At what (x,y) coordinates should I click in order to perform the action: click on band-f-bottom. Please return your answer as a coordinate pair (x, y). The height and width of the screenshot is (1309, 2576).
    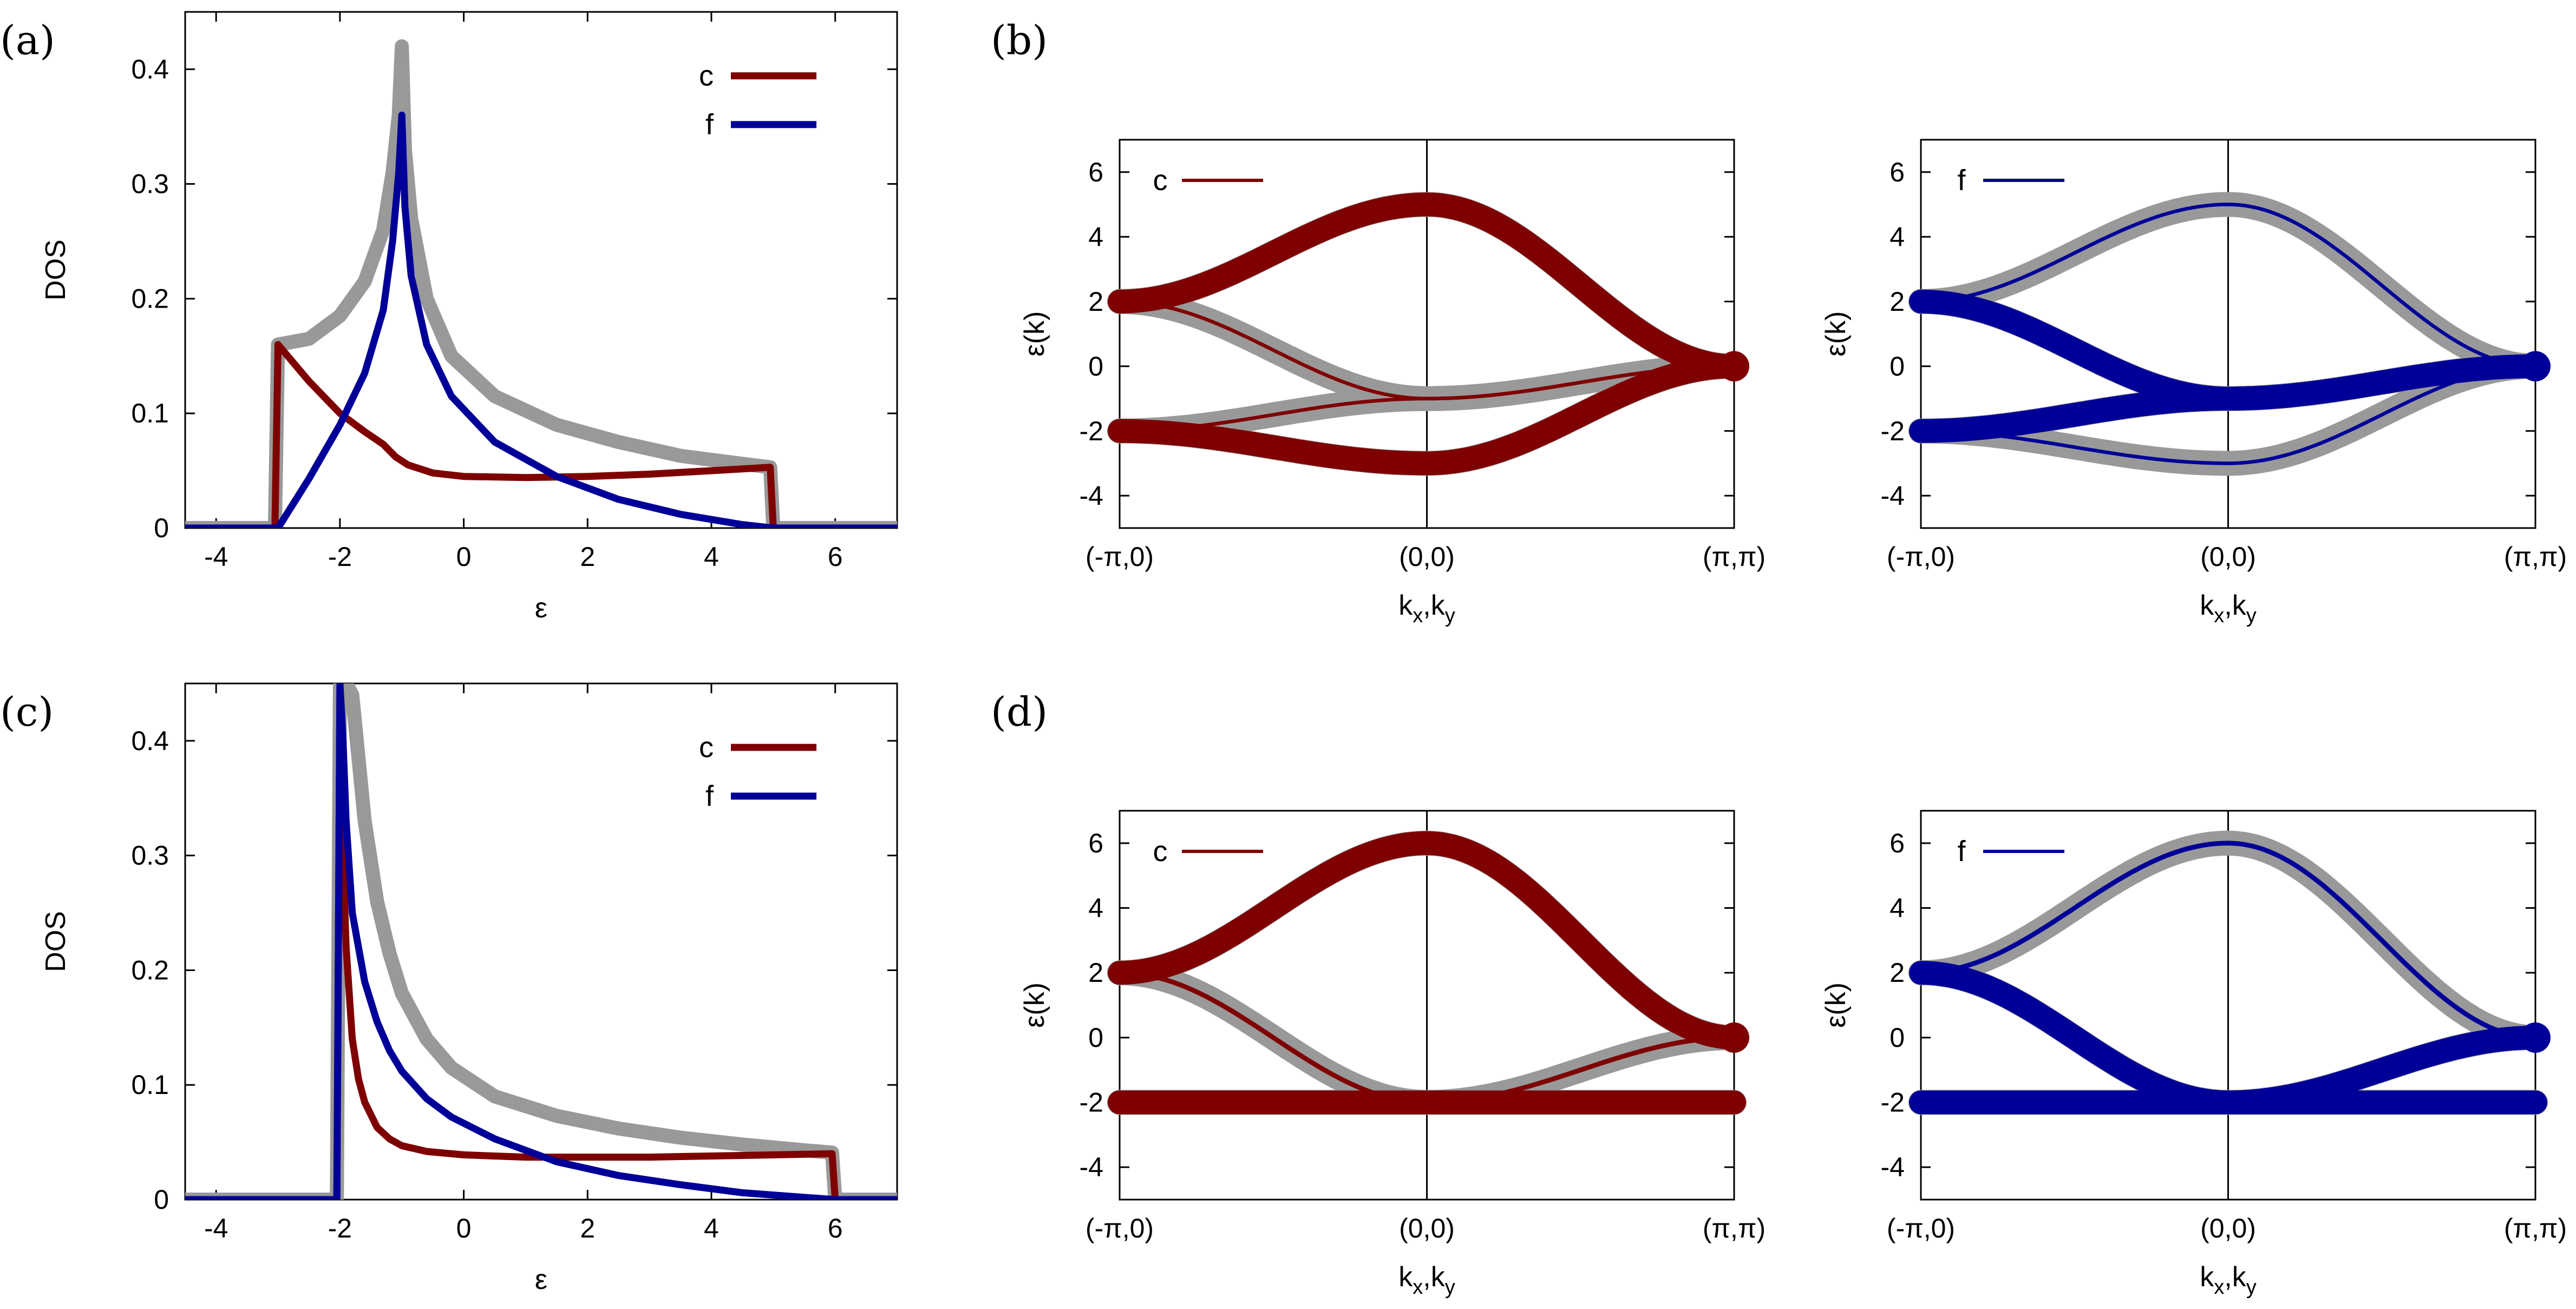
    Looking at the image, I should click on (2228, 414).